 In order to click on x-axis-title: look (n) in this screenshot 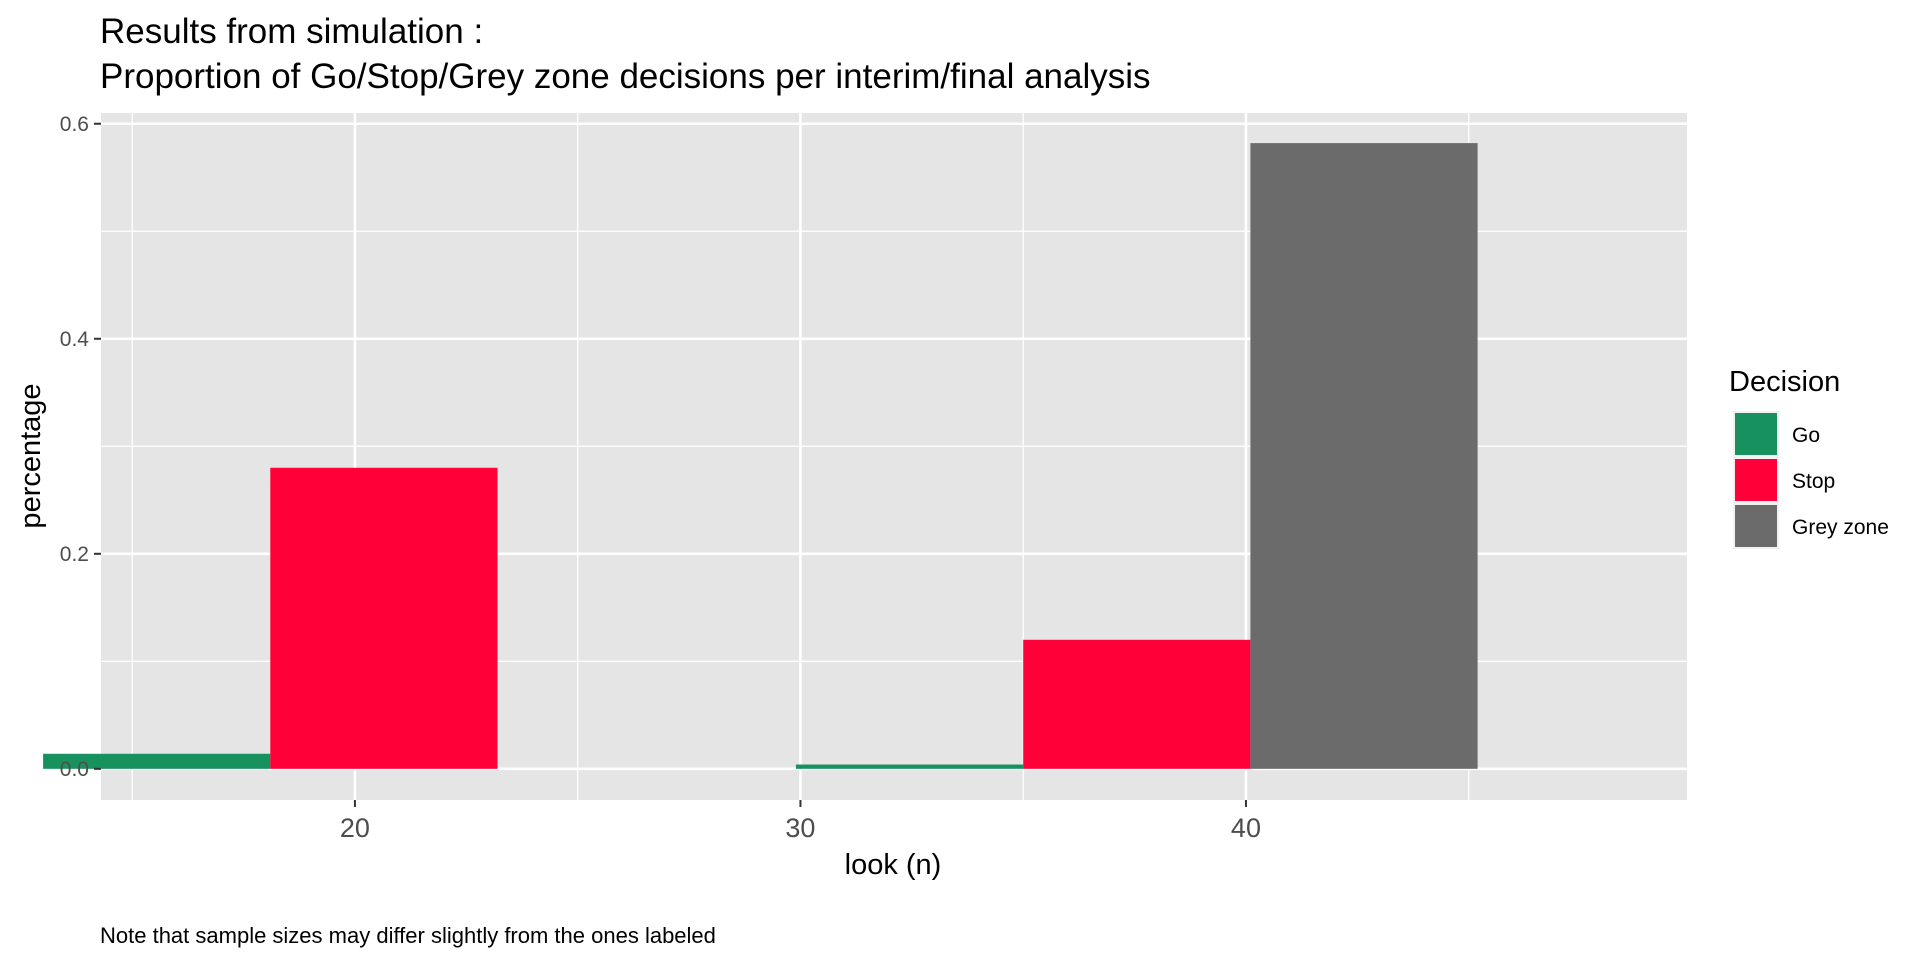, I will do `click(893, 865)`.